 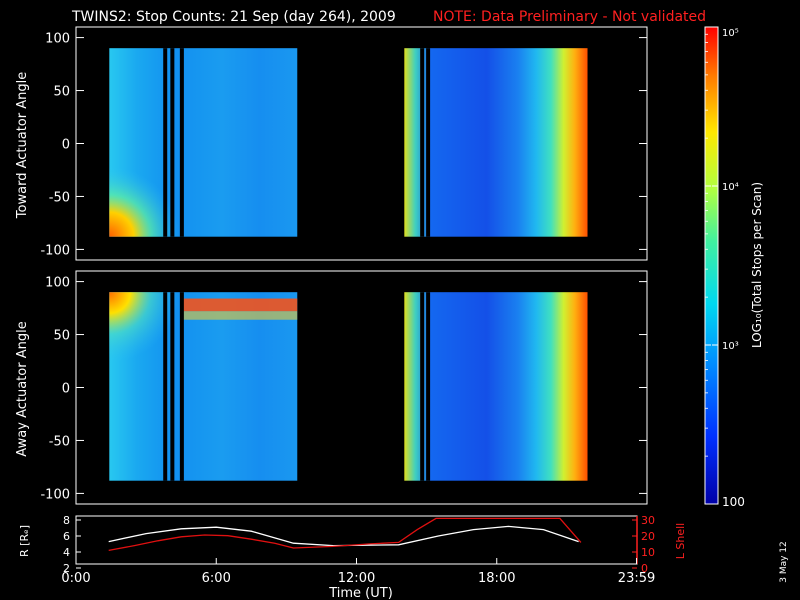 I want to click on orbit-axes: 2 4 6 8 0 10 20 30 0:00 6:00 12:00 18:00 23:59, so click(x=358, y=550).